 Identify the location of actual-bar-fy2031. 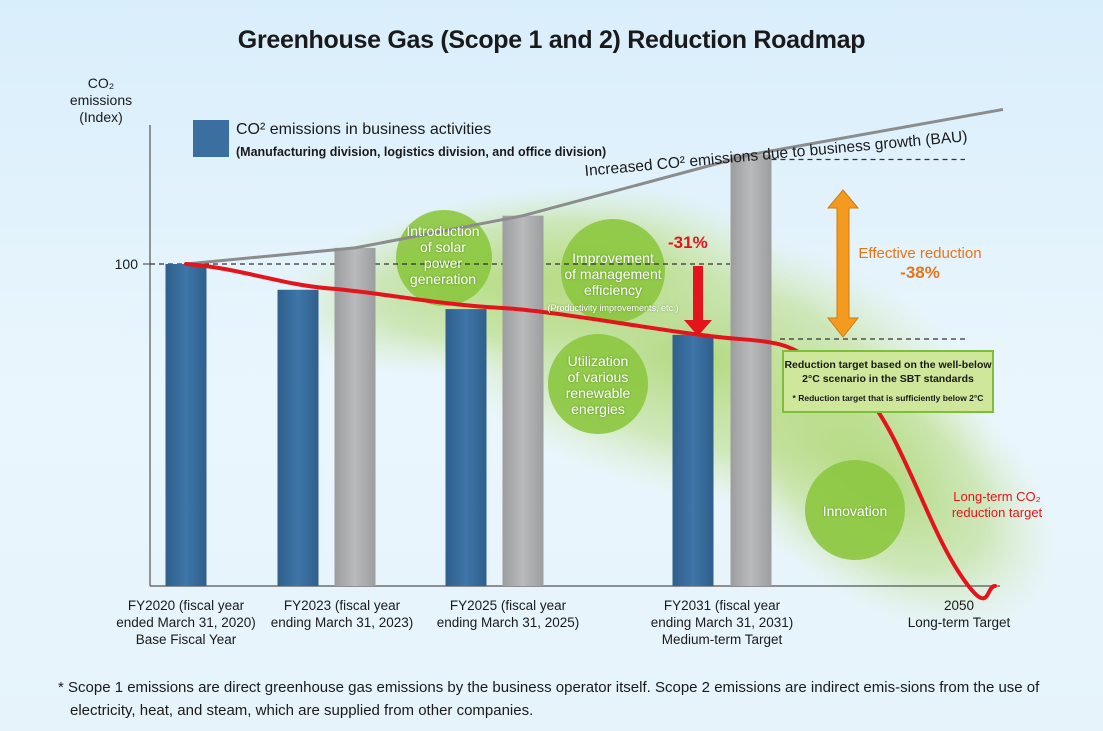
(693, 460).